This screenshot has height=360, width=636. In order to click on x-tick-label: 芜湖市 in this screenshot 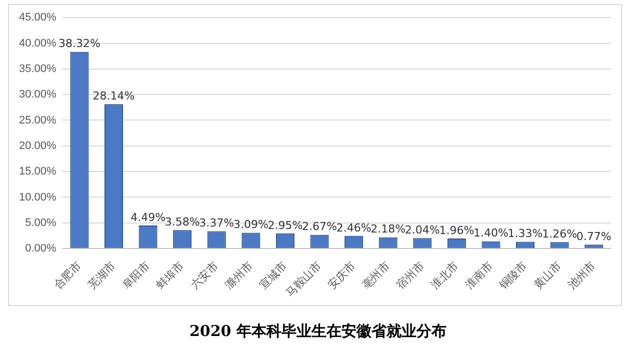, I will do `click(101, 275)`.